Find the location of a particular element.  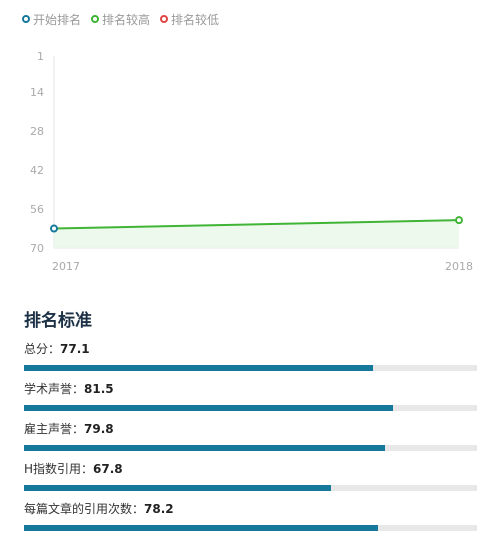

criteria-name: H指数引用： is located at coordinates (59, 469).